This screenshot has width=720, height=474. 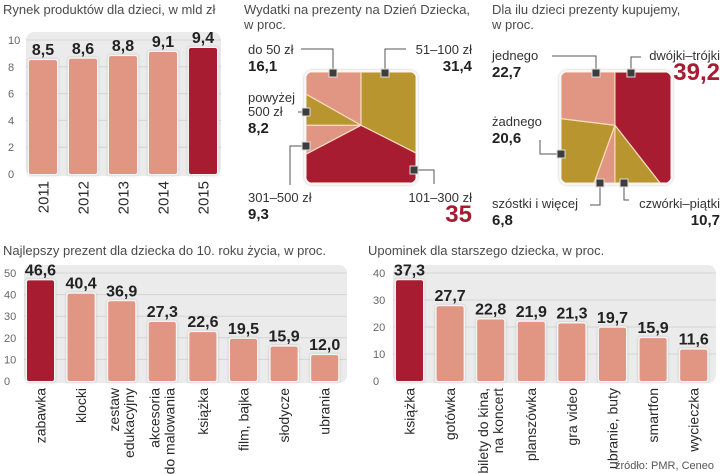 What do you see at coordinates (123, 197) in the screenshot?
I see `category-label: 2013` at bounding box center [123, 197].